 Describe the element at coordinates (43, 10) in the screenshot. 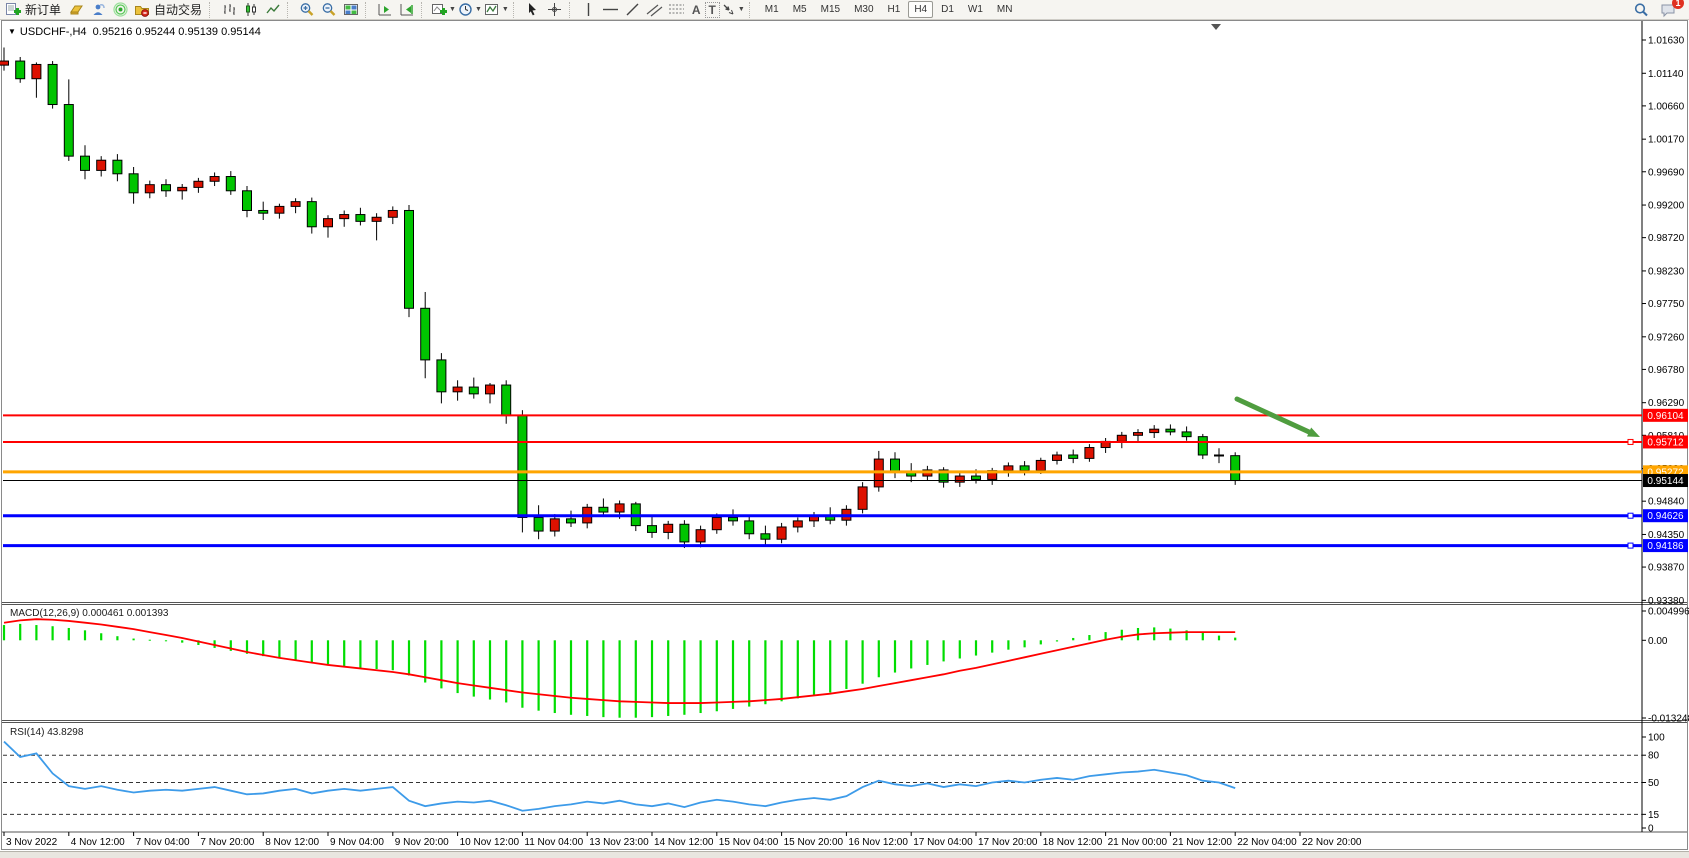

I see `new-order-button: 新订单` at that location.